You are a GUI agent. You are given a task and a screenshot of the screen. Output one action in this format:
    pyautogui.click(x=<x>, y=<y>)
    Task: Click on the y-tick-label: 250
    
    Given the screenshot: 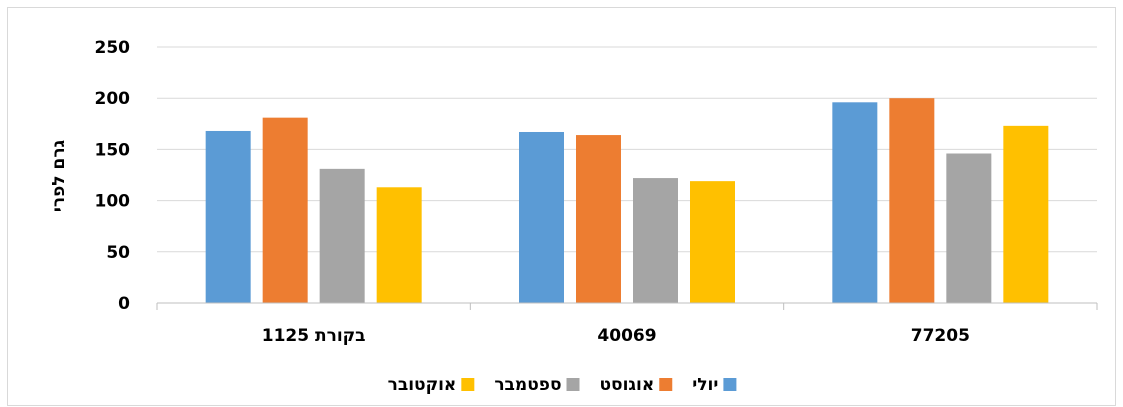 What is the action you would take?
    pyautogui.click(x=113, y=48)
    